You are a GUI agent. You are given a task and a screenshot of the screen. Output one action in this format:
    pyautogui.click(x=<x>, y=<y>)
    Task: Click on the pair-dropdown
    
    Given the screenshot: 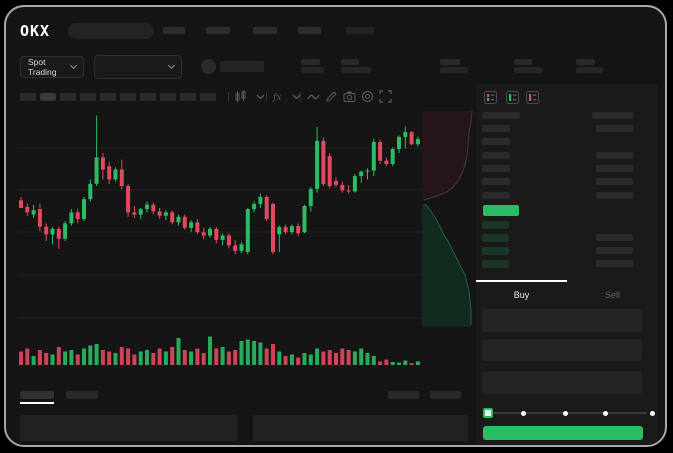 What is the action you would take?
    pyautogui.click(x=138, y=67)
    